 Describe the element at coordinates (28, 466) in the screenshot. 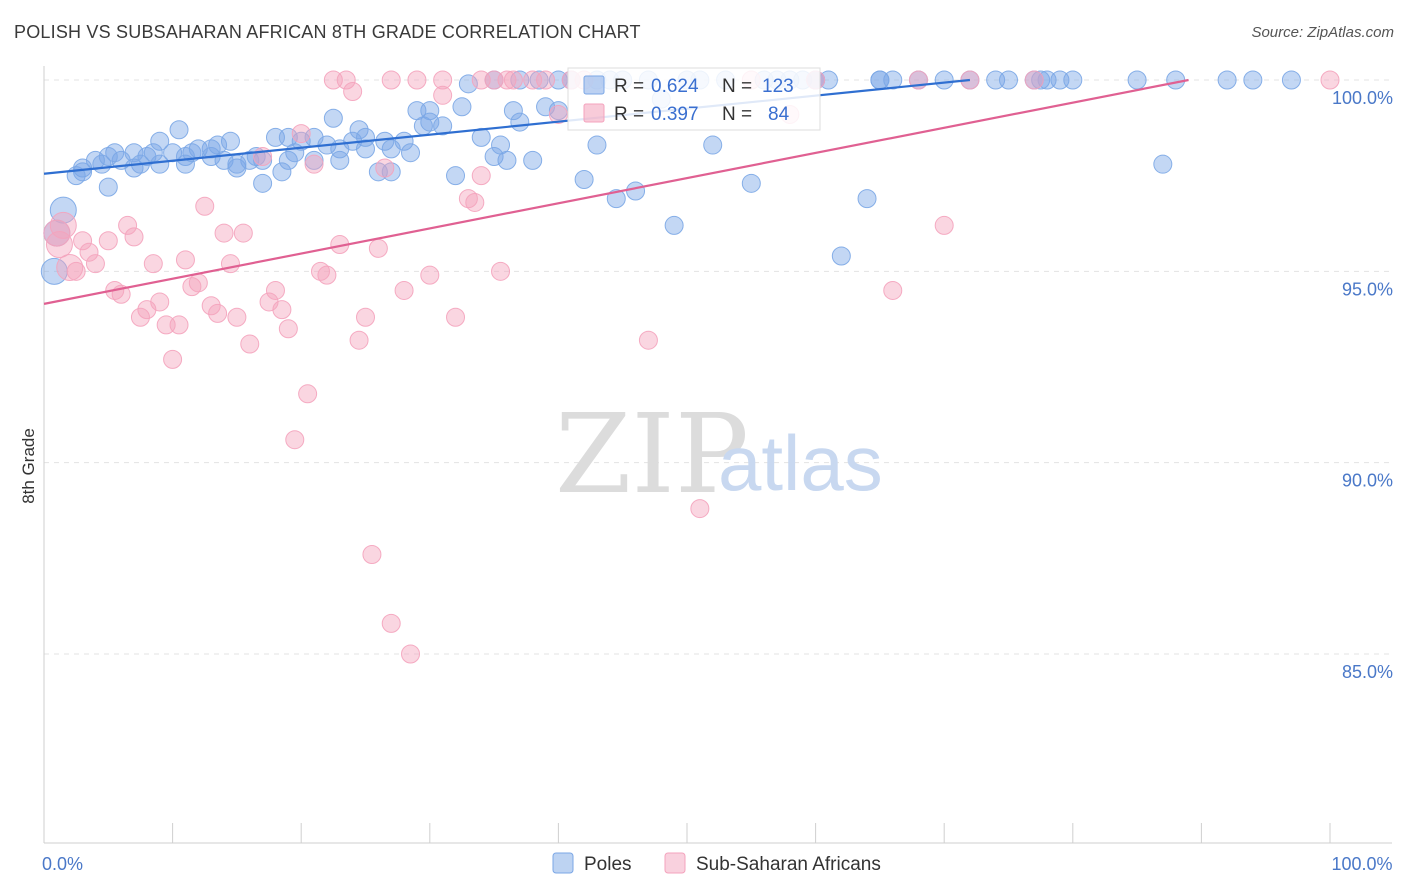

I see `y-axis-label: 8th Grade` at that location.